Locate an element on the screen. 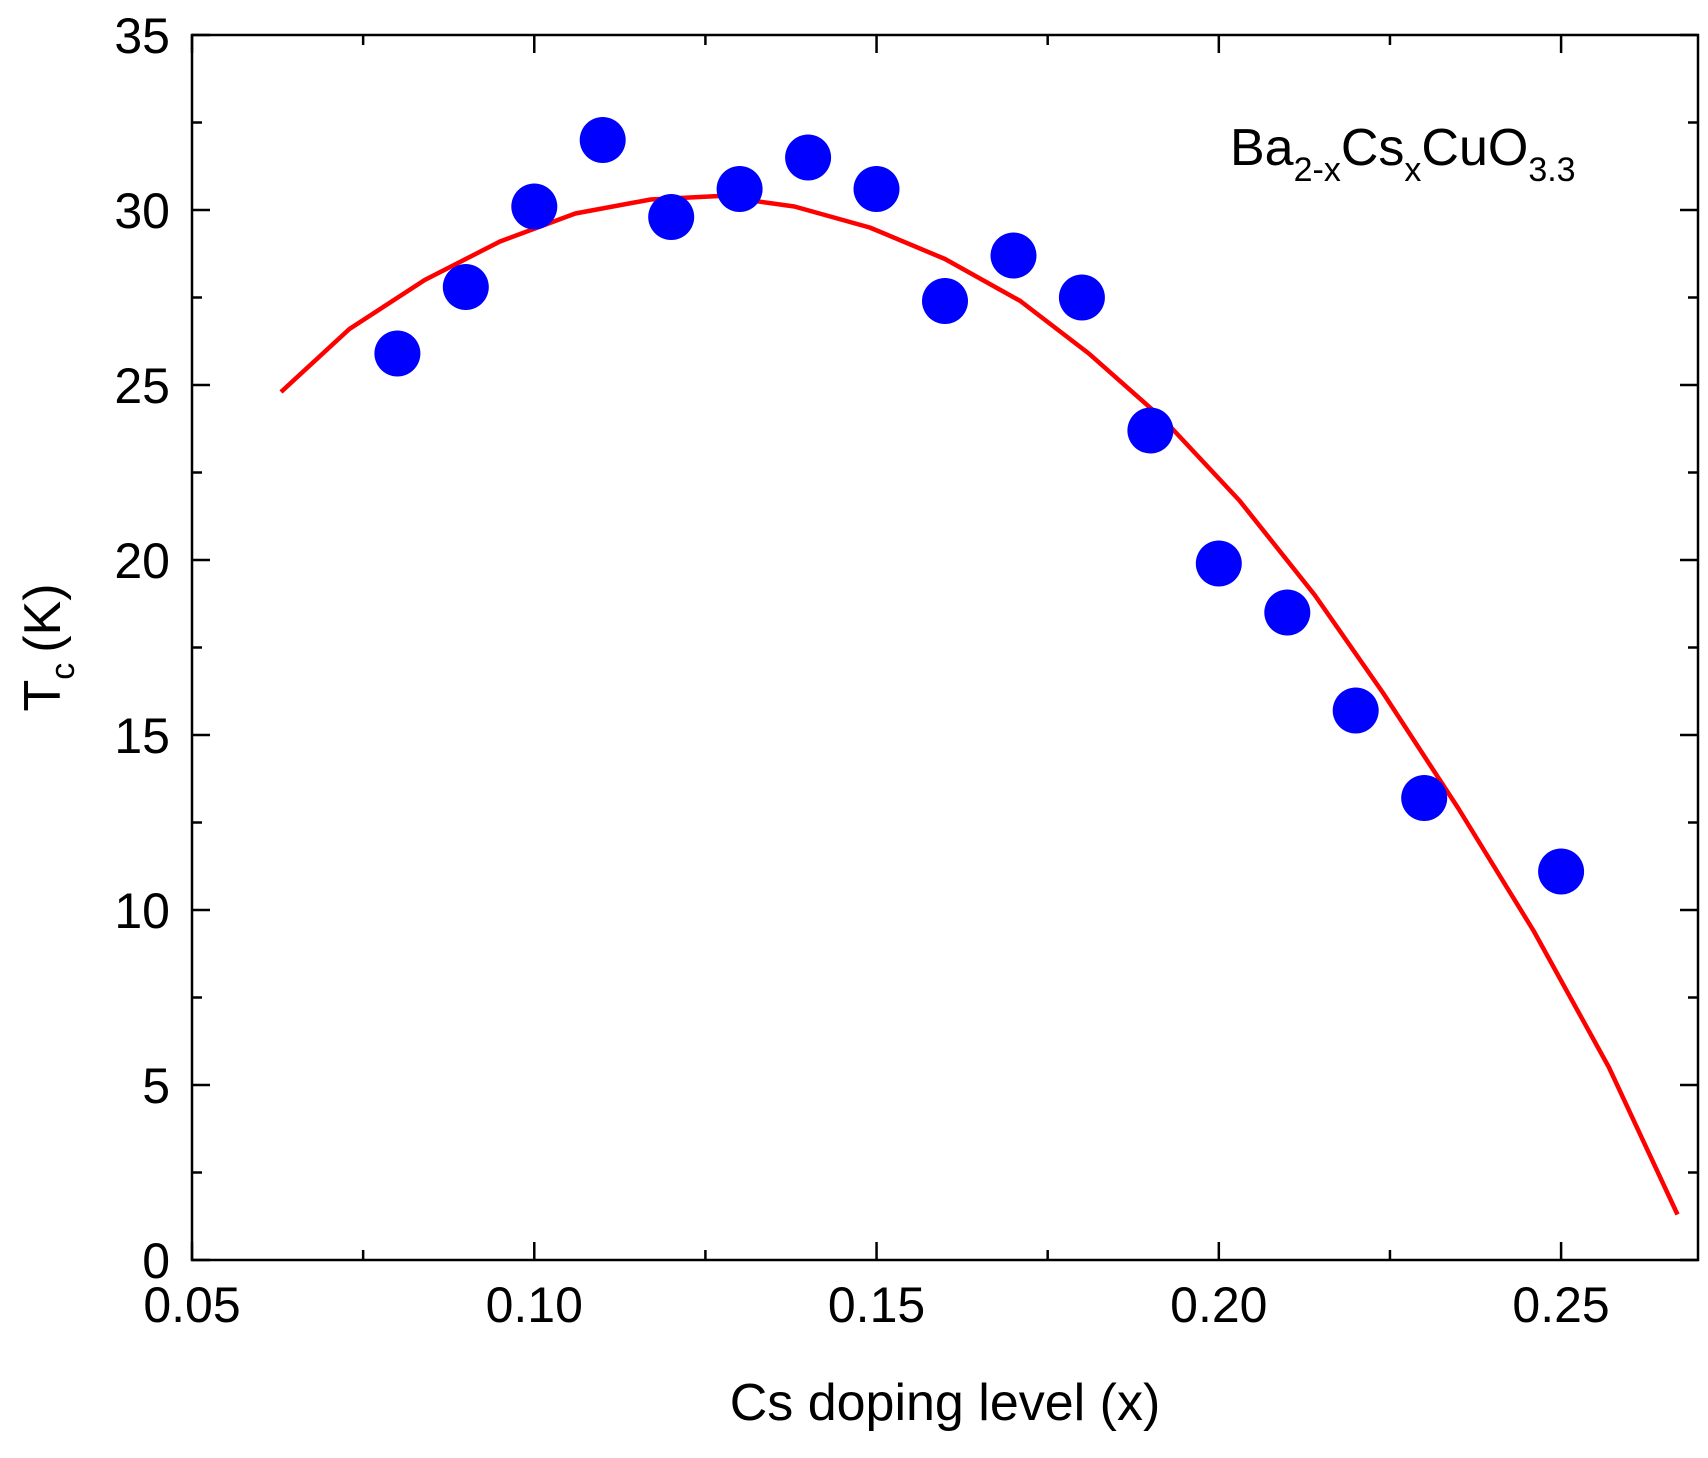 The width and height of the screenshot is (1708, 1458). x-tick-label: 0.25 is located at coordinates (1560, 1305).